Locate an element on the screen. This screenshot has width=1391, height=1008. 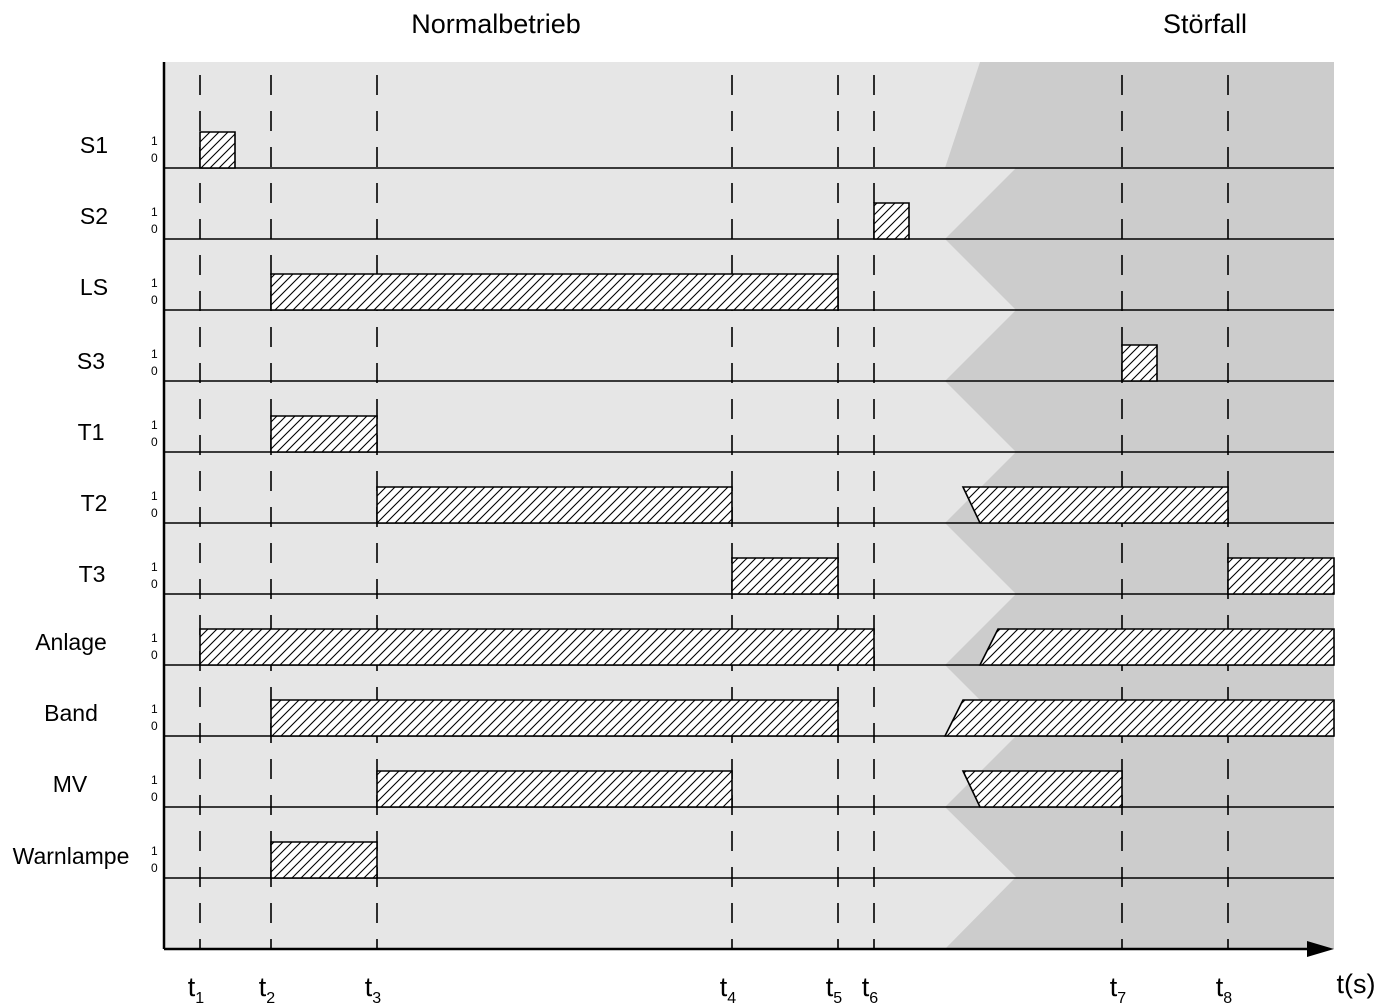
time-labels: t1 t2 t3 t4 t5 t6 t7 t8 is located at coordinates (710, 989).